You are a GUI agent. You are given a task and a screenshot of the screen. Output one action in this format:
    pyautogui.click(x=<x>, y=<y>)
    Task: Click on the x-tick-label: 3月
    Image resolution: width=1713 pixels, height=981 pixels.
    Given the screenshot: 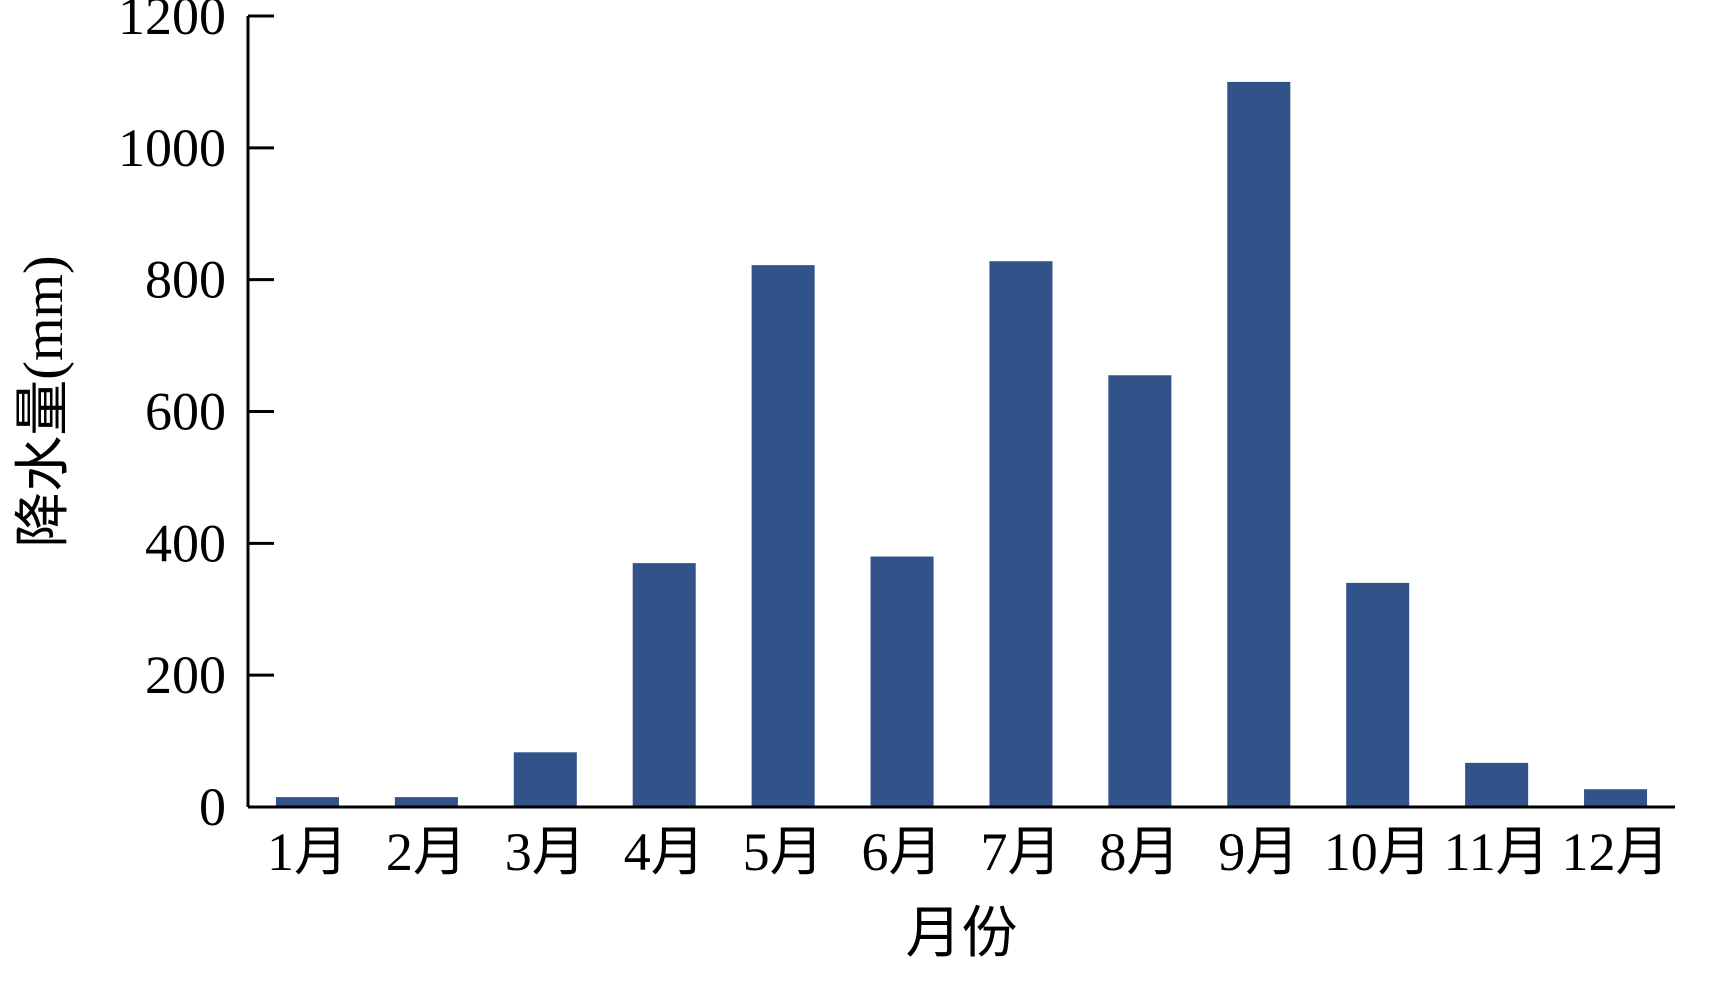 What is the action you would take?
    pyautogui.click(x=545, y=852)
    